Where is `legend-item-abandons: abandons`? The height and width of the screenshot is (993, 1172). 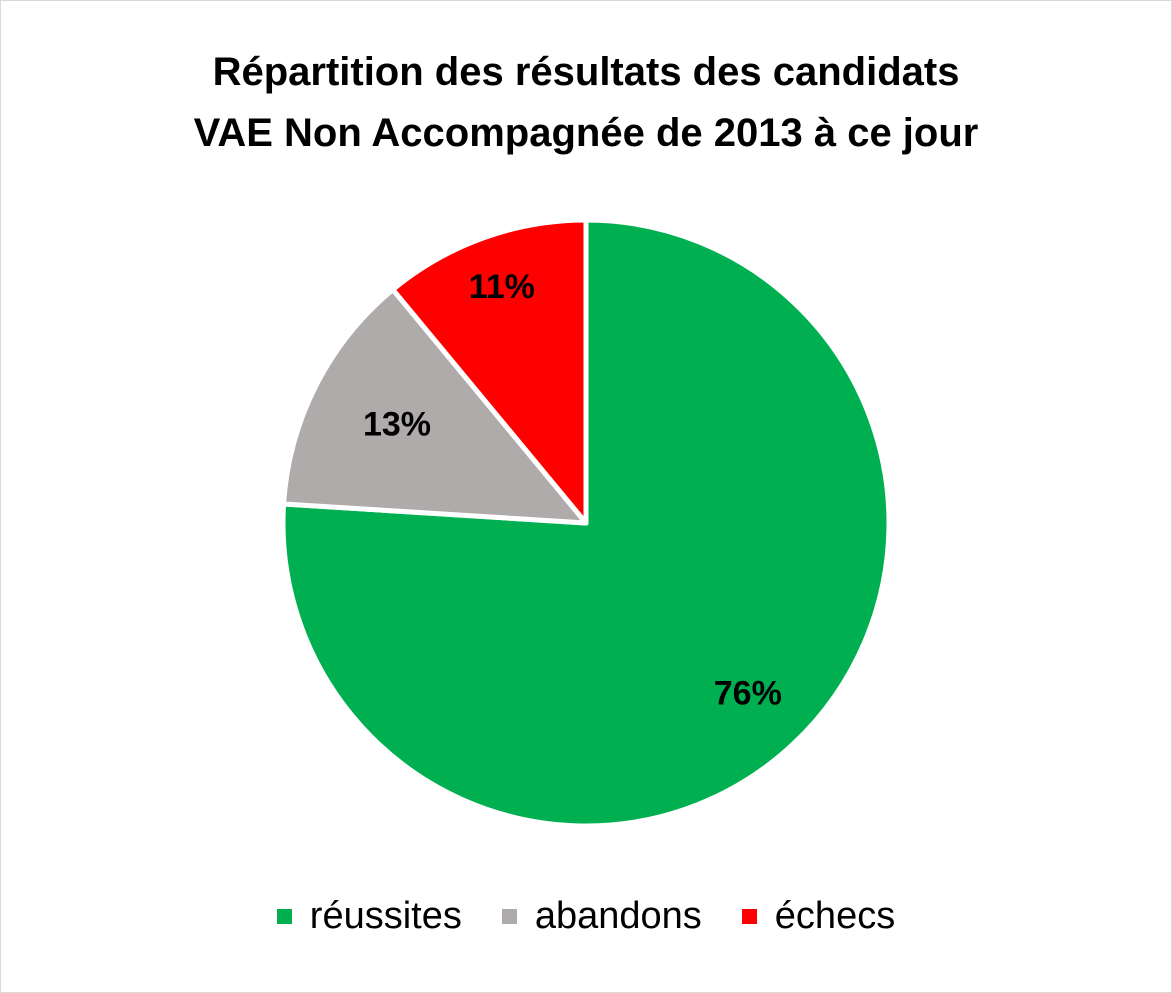 legend-item-abandons: abandons is located at coordinates (601, 916).